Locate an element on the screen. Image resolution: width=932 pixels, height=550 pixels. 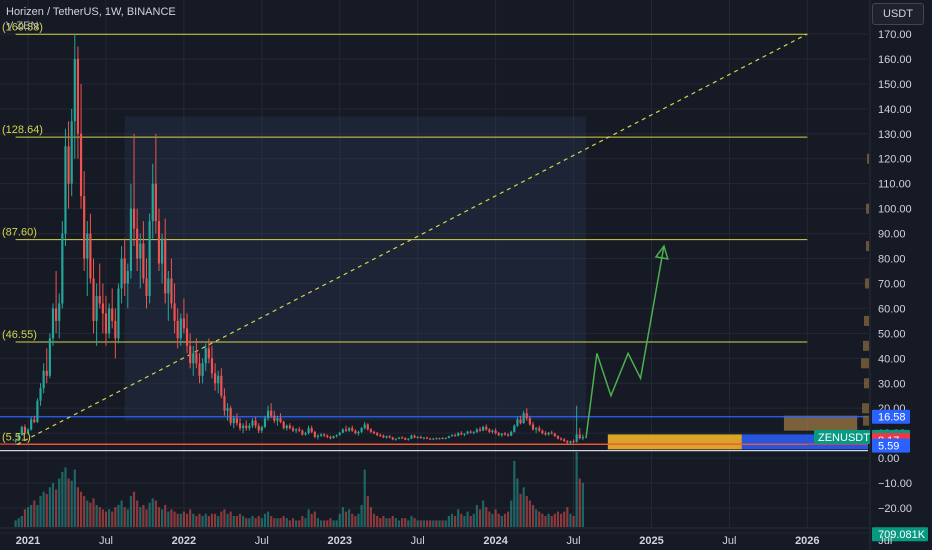
time-tick: Jul is located at coordinates (574, 541).